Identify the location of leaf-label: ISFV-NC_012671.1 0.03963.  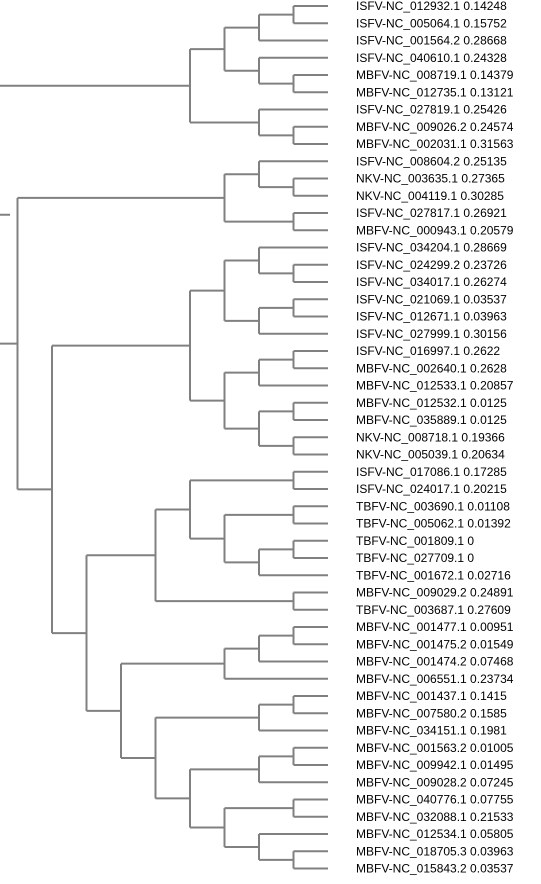
(431, 317).